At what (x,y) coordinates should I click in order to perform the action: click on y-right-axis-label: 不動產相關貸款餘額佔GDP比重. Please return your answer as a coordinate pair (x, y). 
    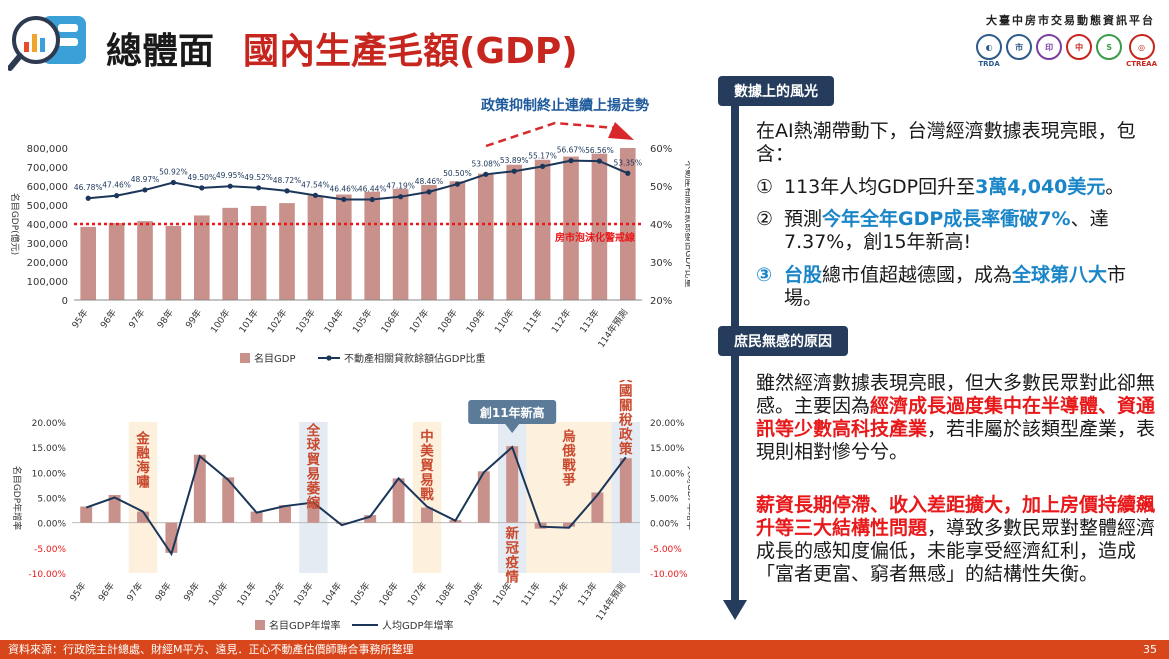
    Looking at the image, I should click on (686, 223).